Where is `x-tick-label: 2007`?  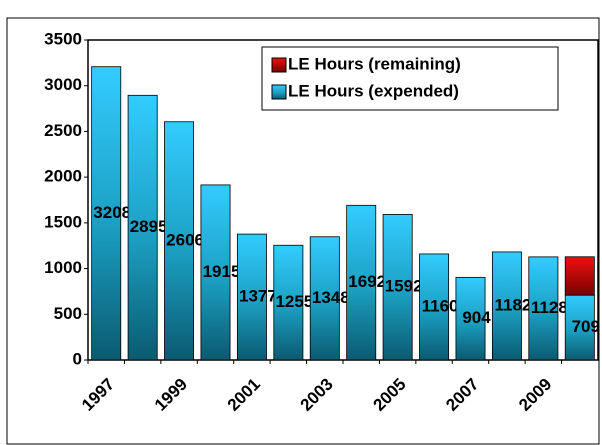 x-tick-label: 2007 is located at coordinates (462, 395).